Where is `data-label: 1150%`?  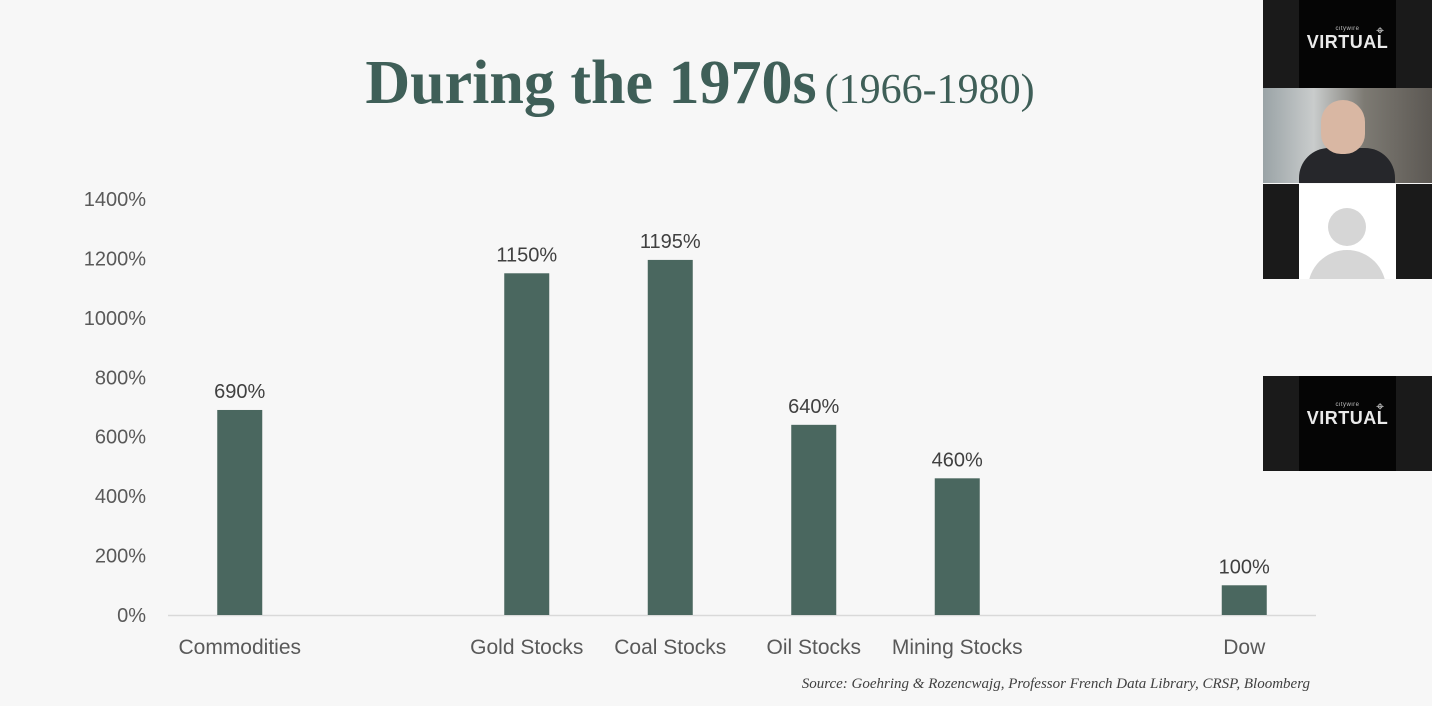
data-label: 1150% is located at coordinates (526, 255).